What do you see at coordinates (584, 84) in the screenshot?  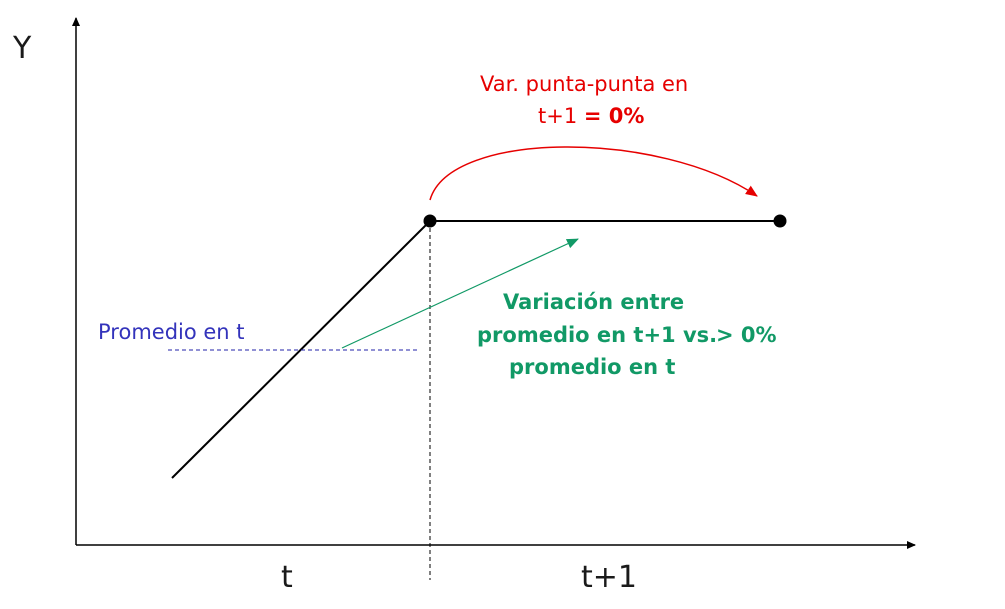 I see `point-to-point-annotation-line1: Var. punta-punta en` at bounding box center [584, 84].